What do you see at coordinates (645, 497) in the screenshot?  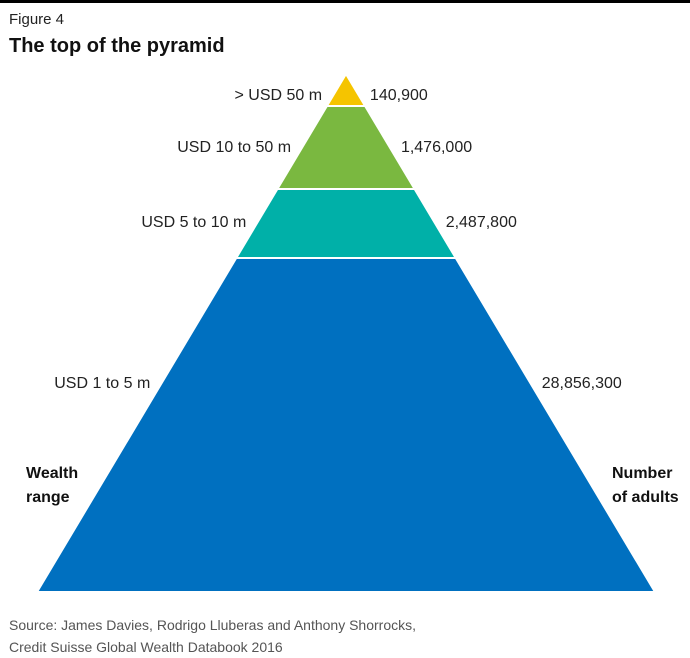 I see `number-of-adults-line-2: of adults` at bounding box center [645, 497].